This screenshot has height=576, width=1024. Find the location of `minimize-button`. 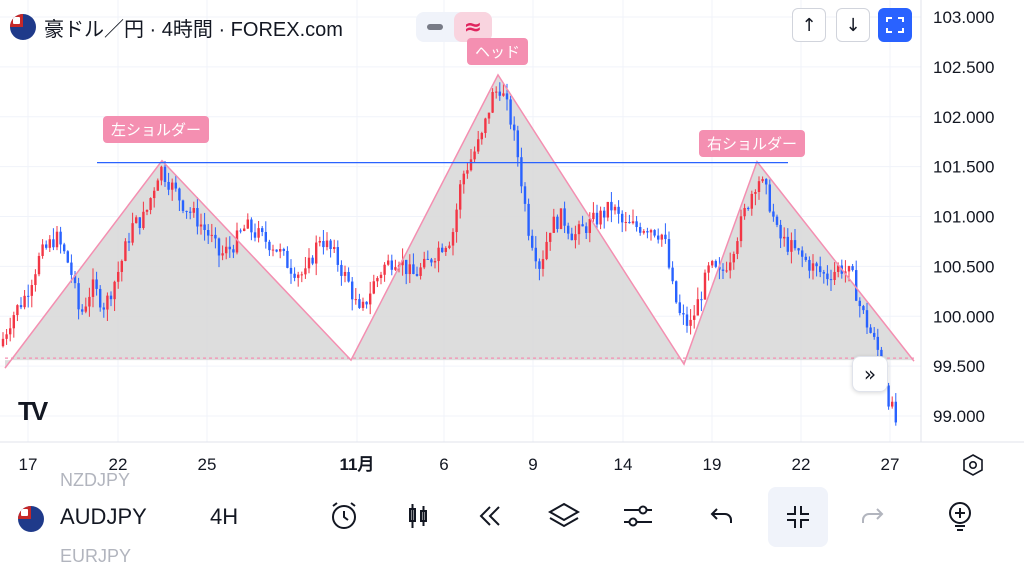

minimize-button is located at coordinates (798, 517).